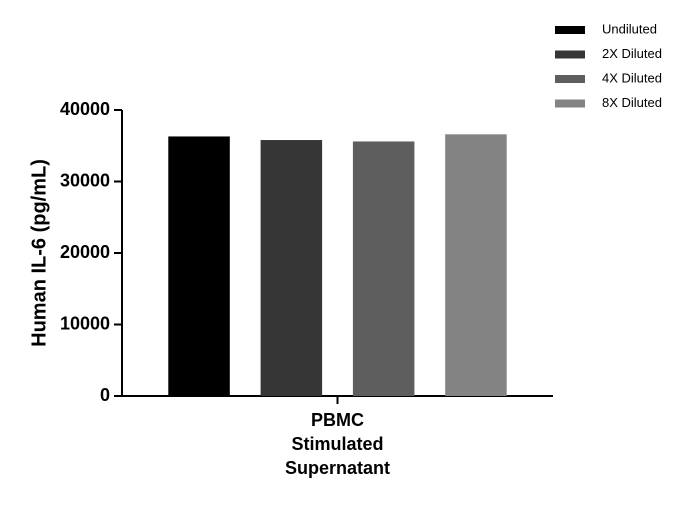 The height and width of the screenshot is (507, 695). What do you see at coordinates (85, 109) in the screenshot?
I see `y-tick-label: 40000` at bounding box center [85, 109].